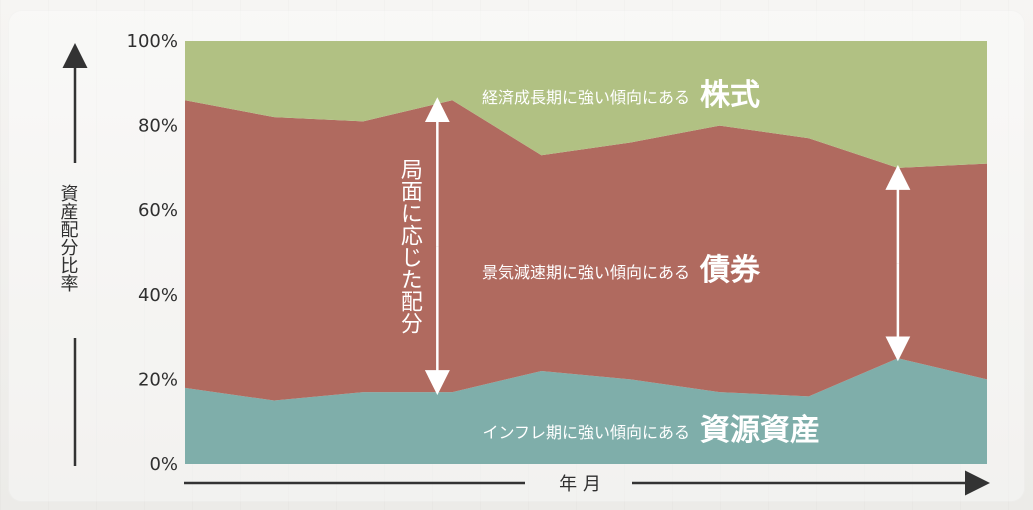 Image resolution: width=1033 pixels, height=510 pixels. Describe the element at coordinates (158, 295) in the screenshot. I see `y-tick-label-2: 40%` at that location.